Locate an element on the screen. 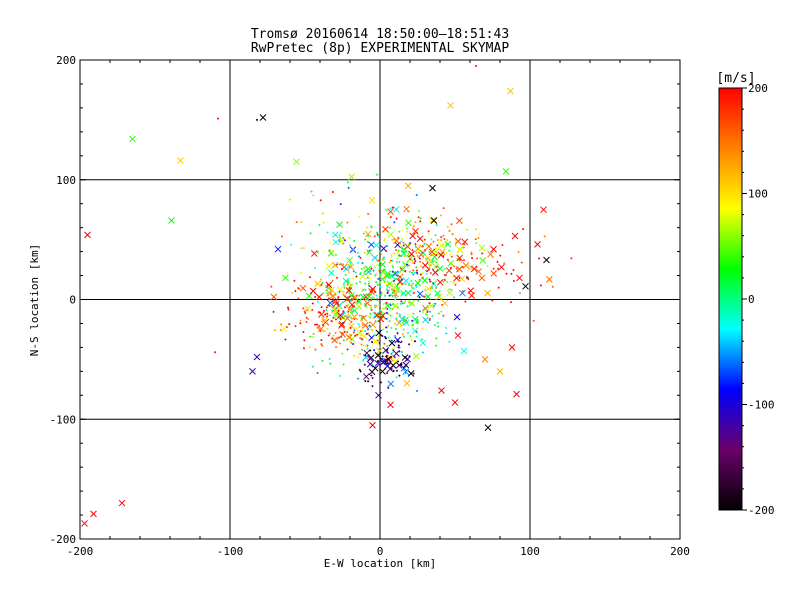  x-tick-label: -200 is located at coordinates (80, 551).